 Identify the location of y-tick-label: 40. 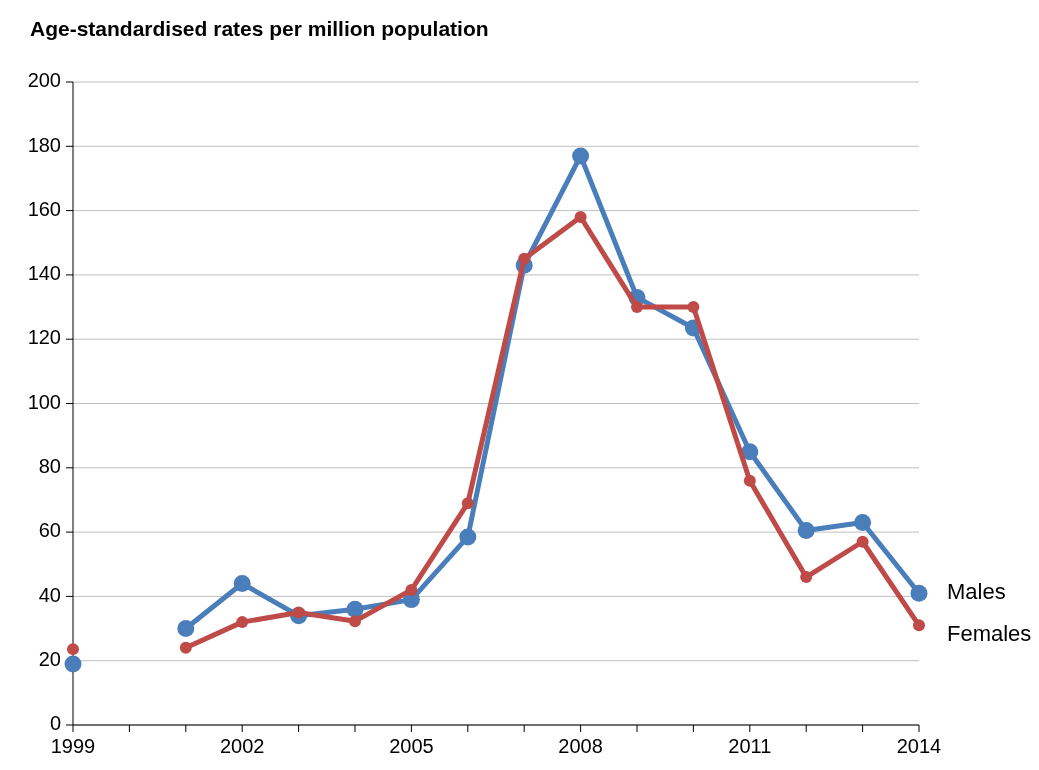
(49, 594).